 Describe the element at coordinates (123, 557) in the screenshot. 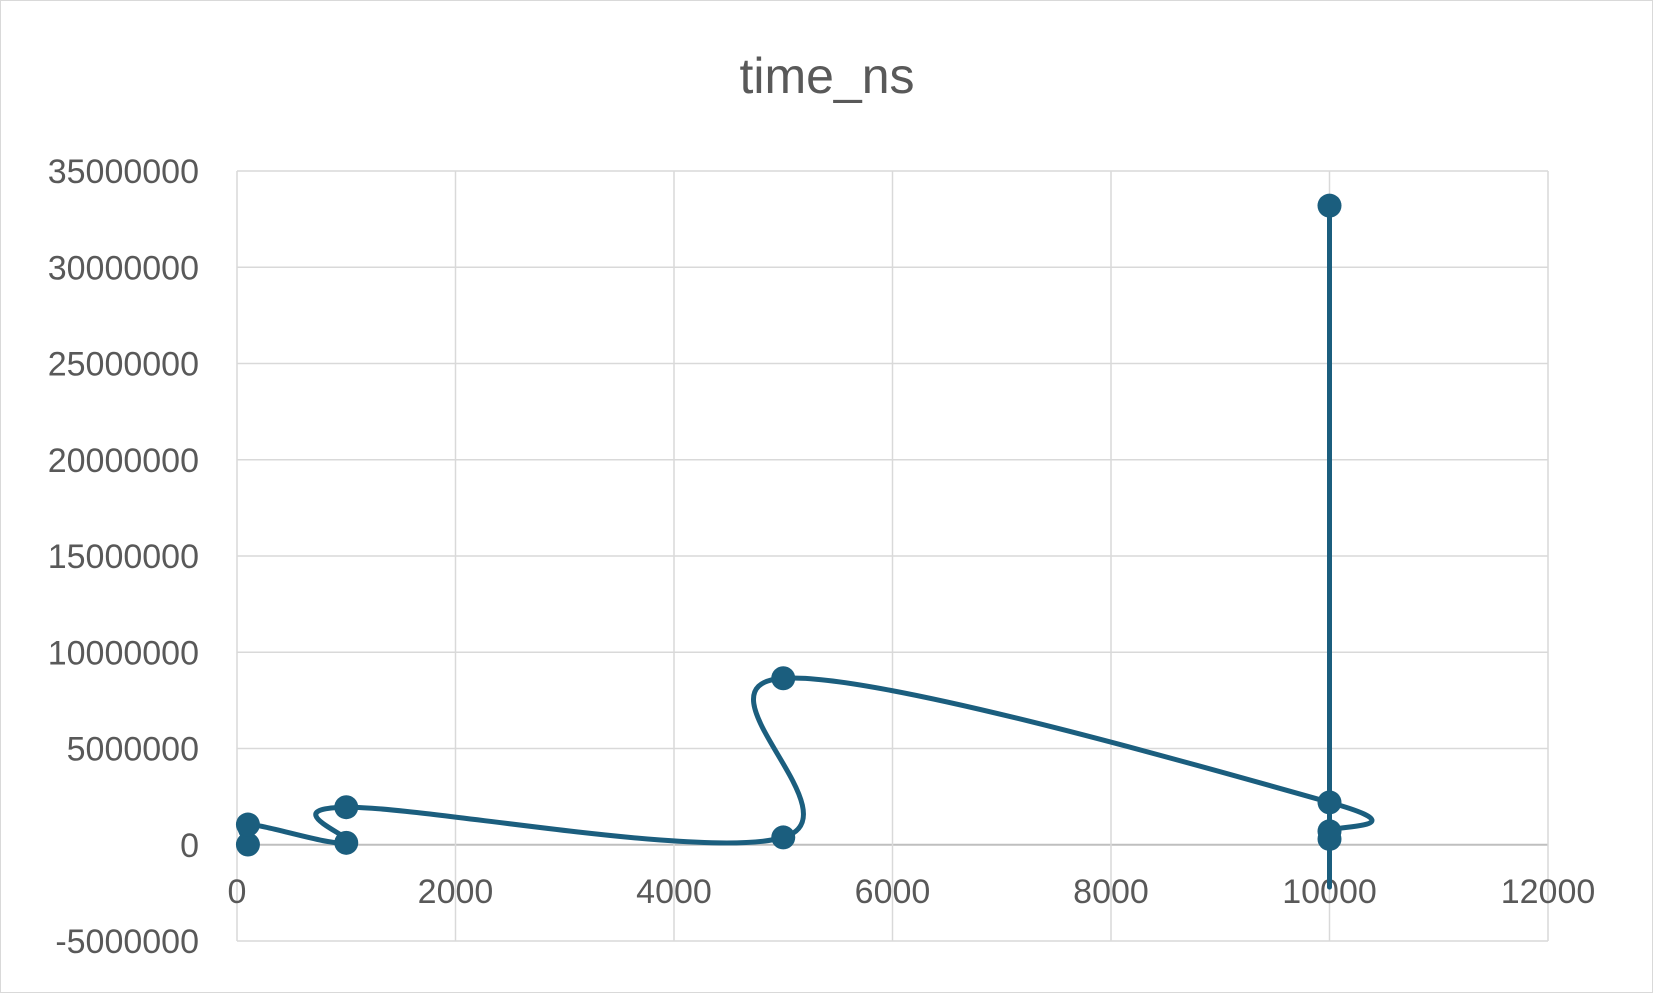

I see `y-tick-label: 15000000` at that location.